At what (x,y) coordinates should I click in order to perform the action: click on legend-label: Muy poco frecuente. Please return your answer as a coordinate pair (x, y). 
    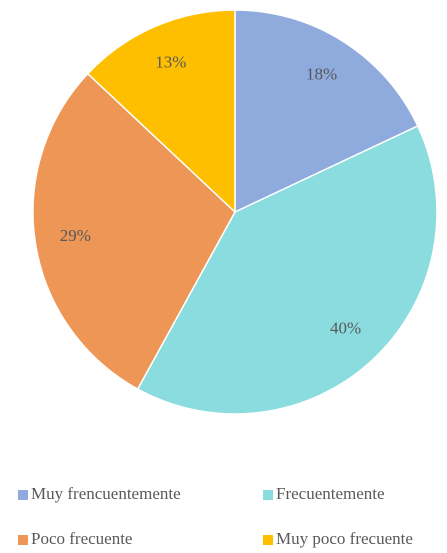
    Looking at the image, I should click on (344, 538).